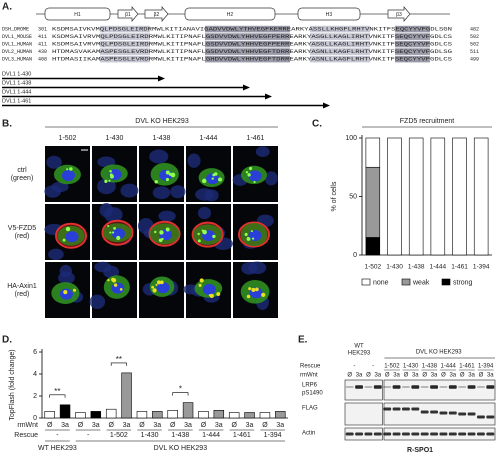  I want to click on legend-label: strong, so click(463, 282).